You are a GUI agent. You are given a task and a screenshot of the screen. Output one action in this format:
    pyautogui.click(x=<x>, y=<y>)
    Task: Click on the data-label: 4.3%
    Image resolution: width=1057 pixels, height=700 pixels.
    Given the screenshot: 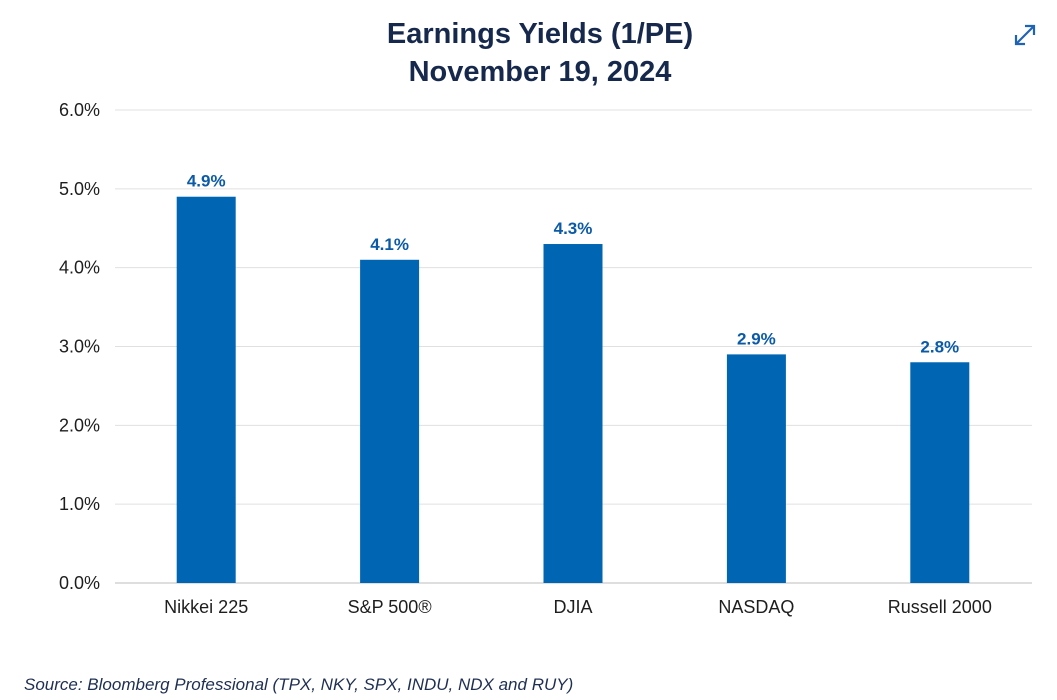 What is the action you would take?
    pyautogui.click(x=573, y=228)
    